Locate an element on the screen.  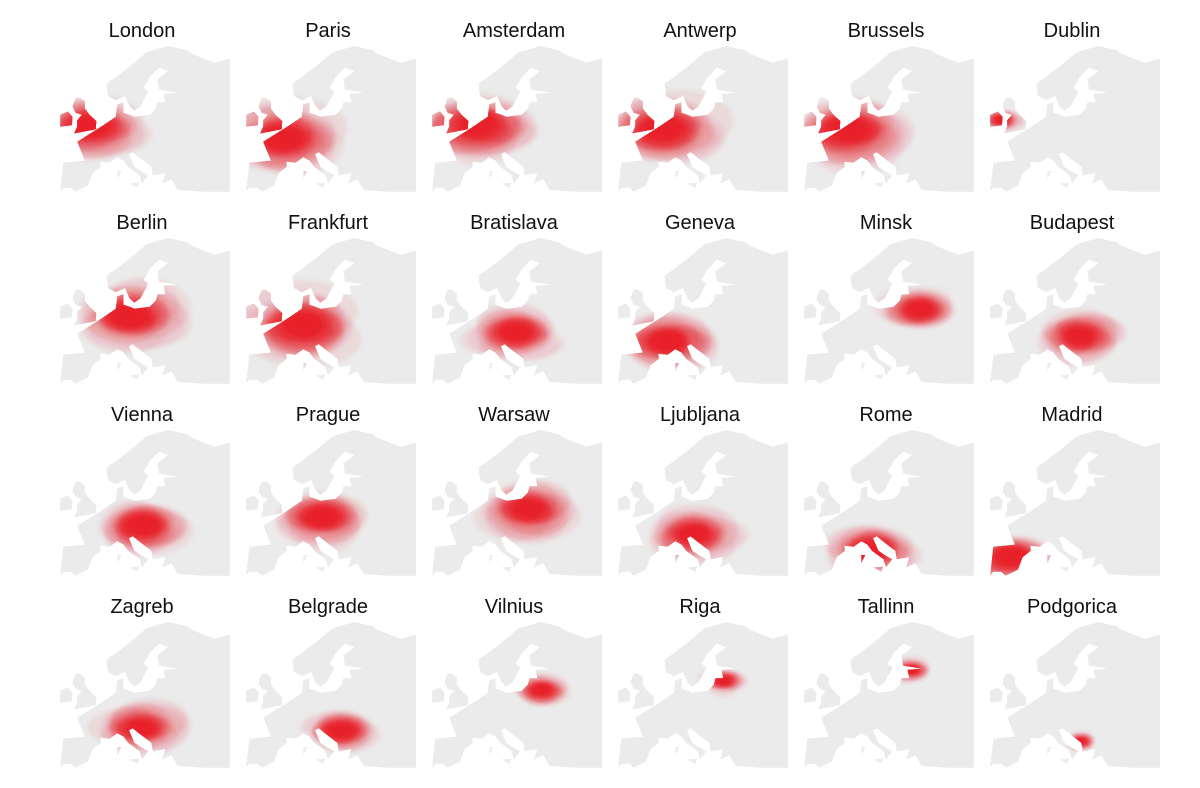
city-panel-brussels: Brussels is located at coordinates (886, 105).